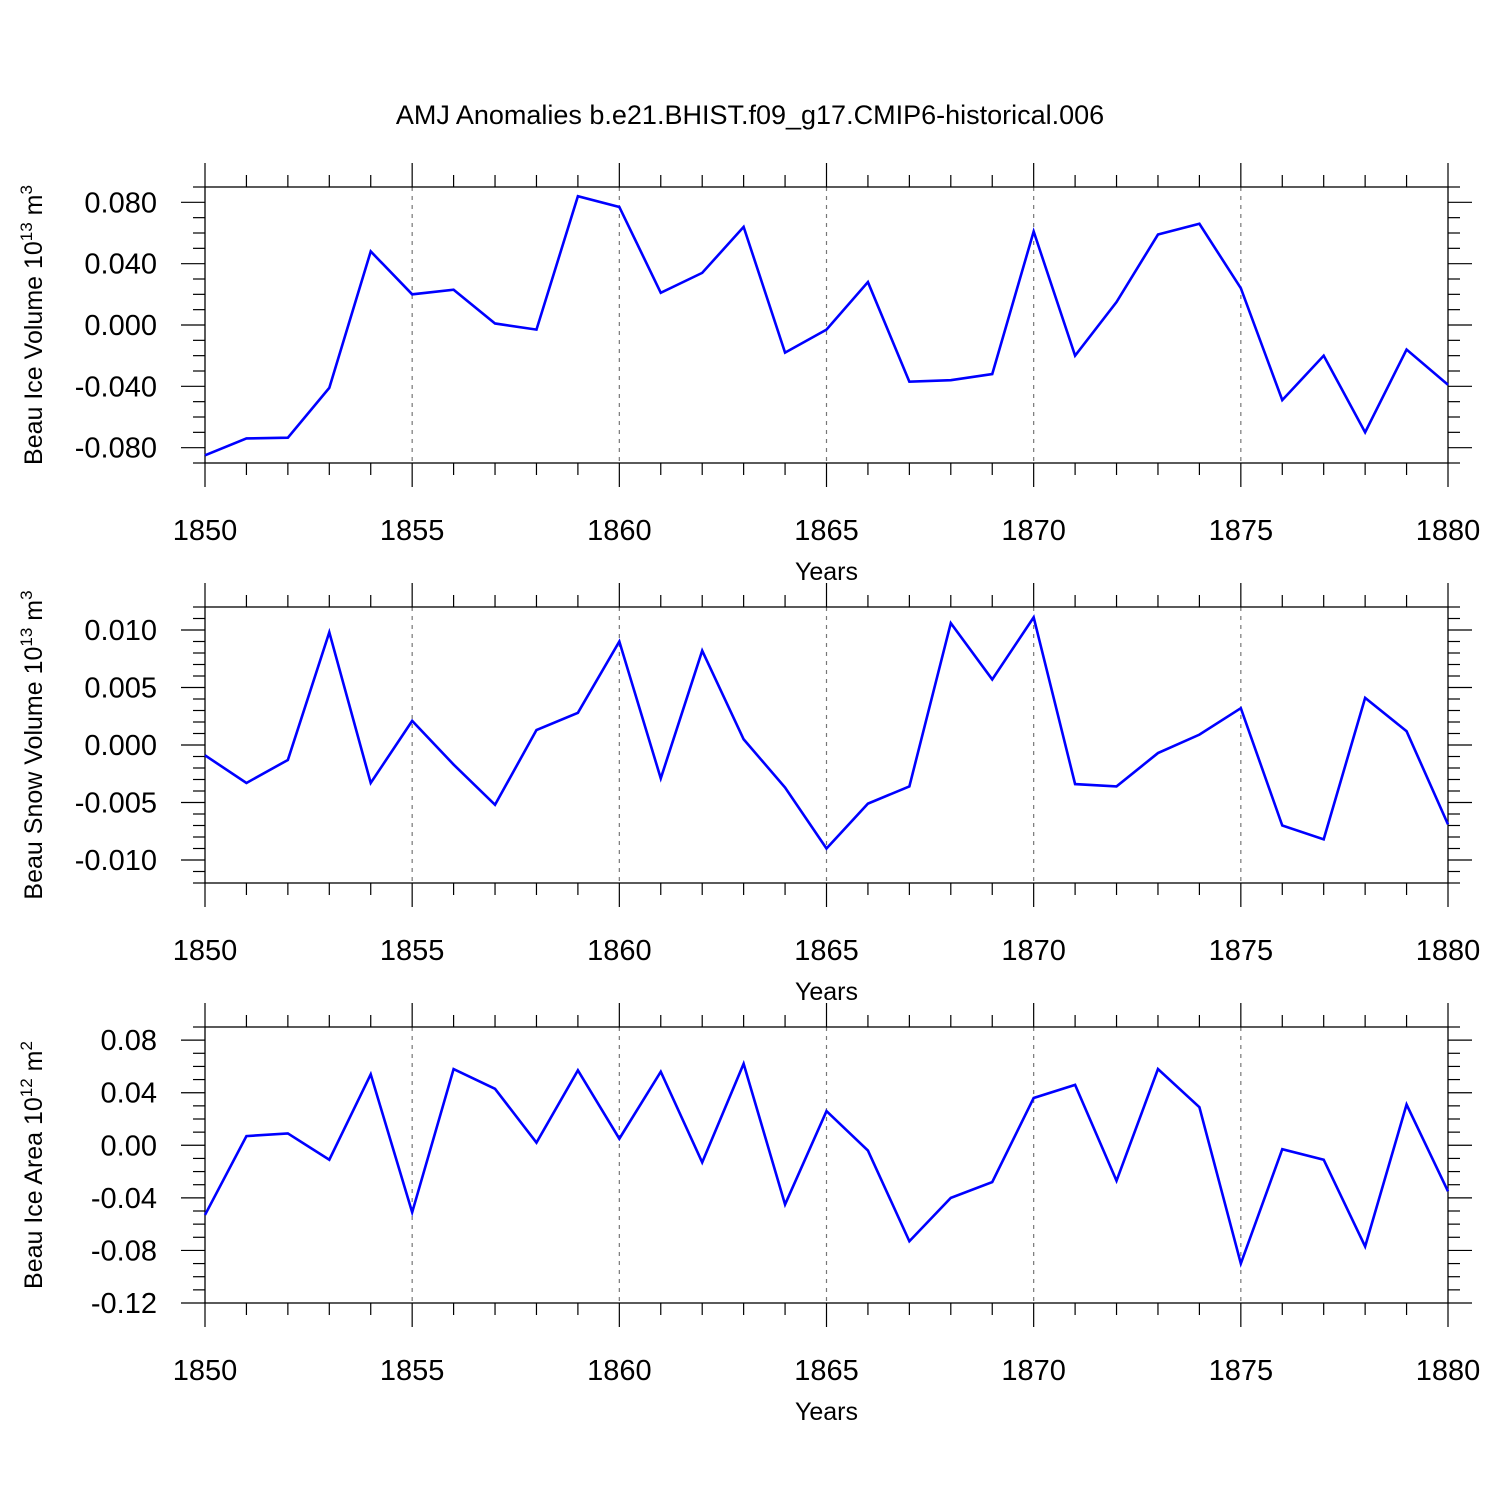  What do you see at coordinates (124, 1251) in the screenshot?
I see `y-tick-label: -0.08` at bounding box center [124, 1251].